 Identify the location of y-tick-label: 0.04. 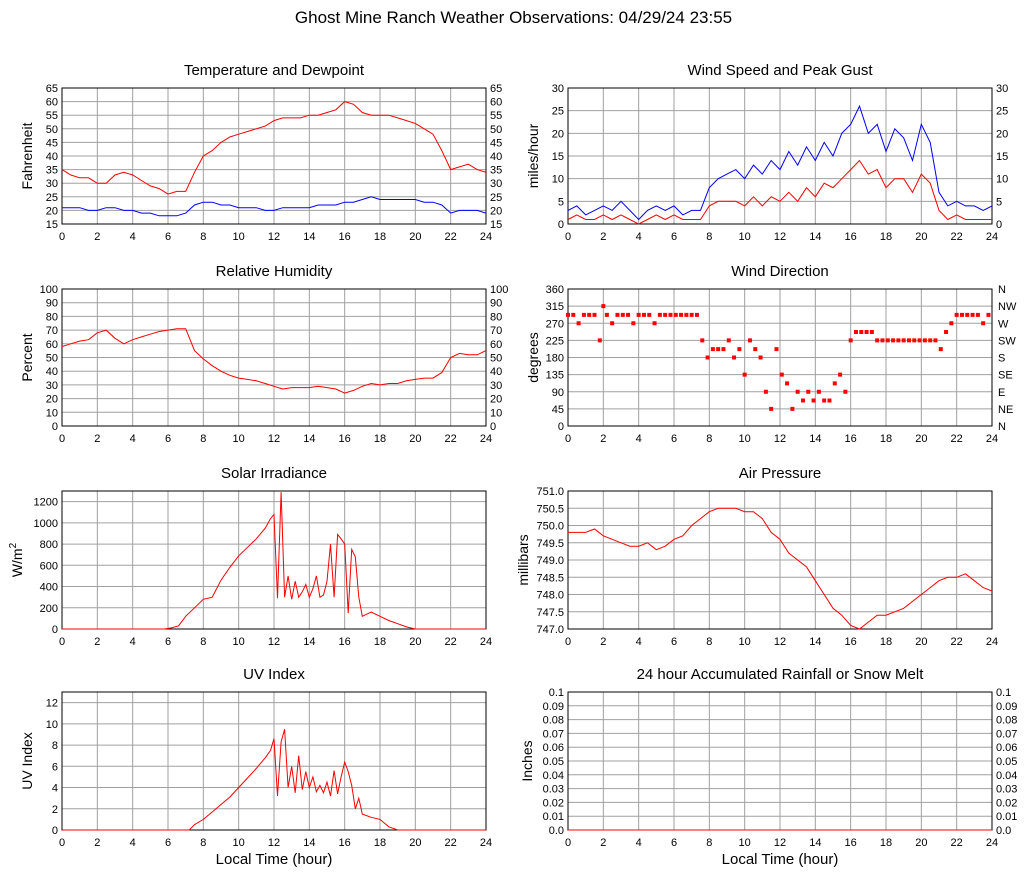
(553, 776).